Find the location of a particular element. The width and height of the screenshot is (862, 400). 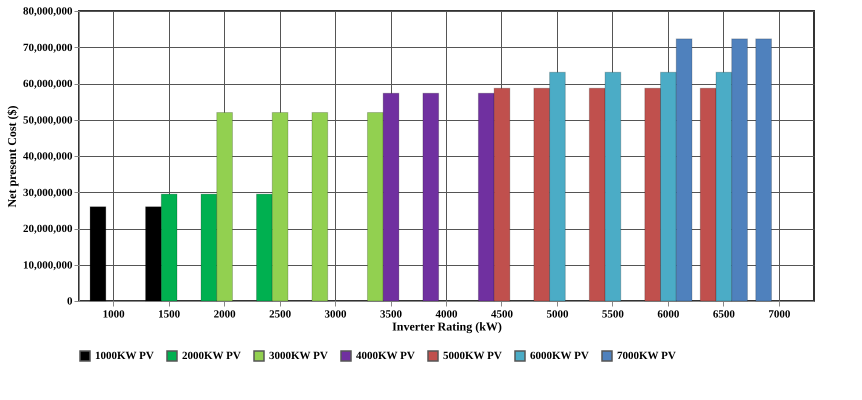

y-tick-label: 20,000,000 is located at coordinates (48, 229).